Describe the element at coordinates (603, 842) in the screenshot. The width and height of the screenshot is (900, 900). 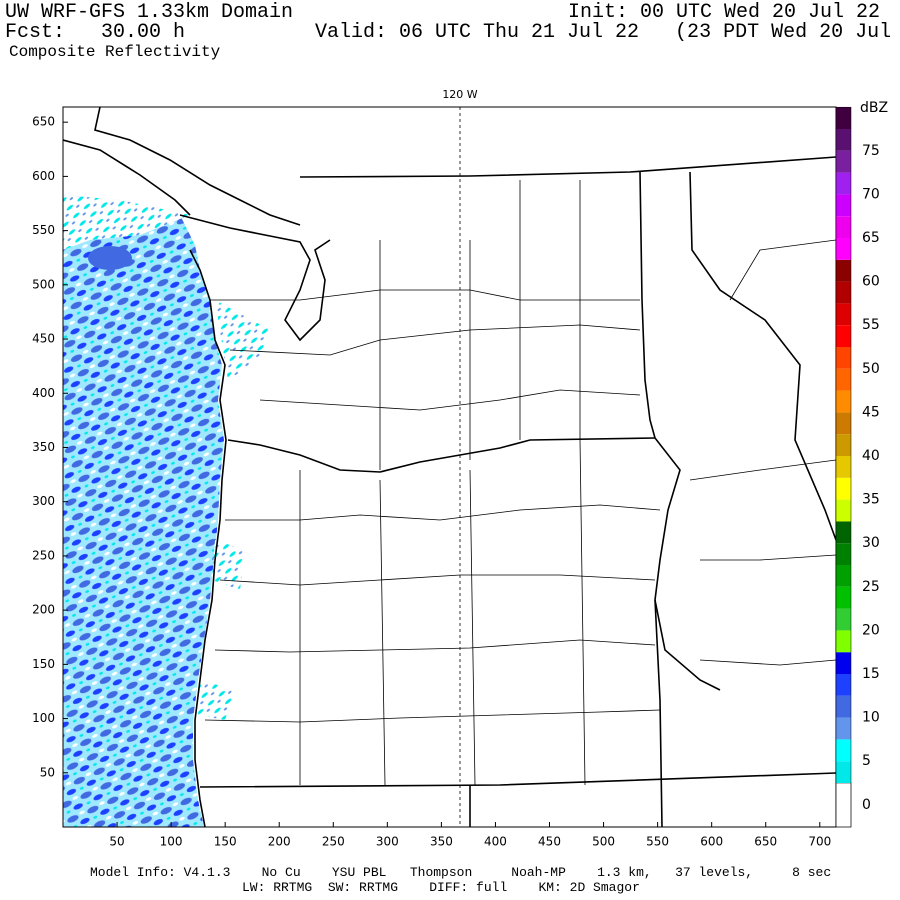
I see `x-tick-label: 500` at that location.